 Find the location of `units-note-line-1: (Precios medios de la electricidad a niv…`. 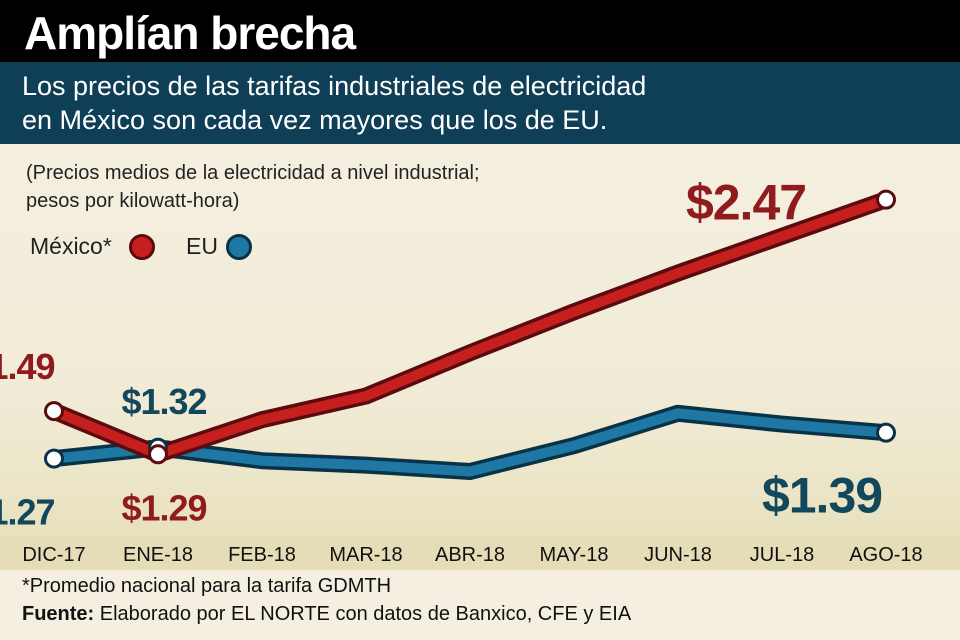

units-note-line-1: (Precios medios de la electricidad a niv… is located at coordinates (253, 173).